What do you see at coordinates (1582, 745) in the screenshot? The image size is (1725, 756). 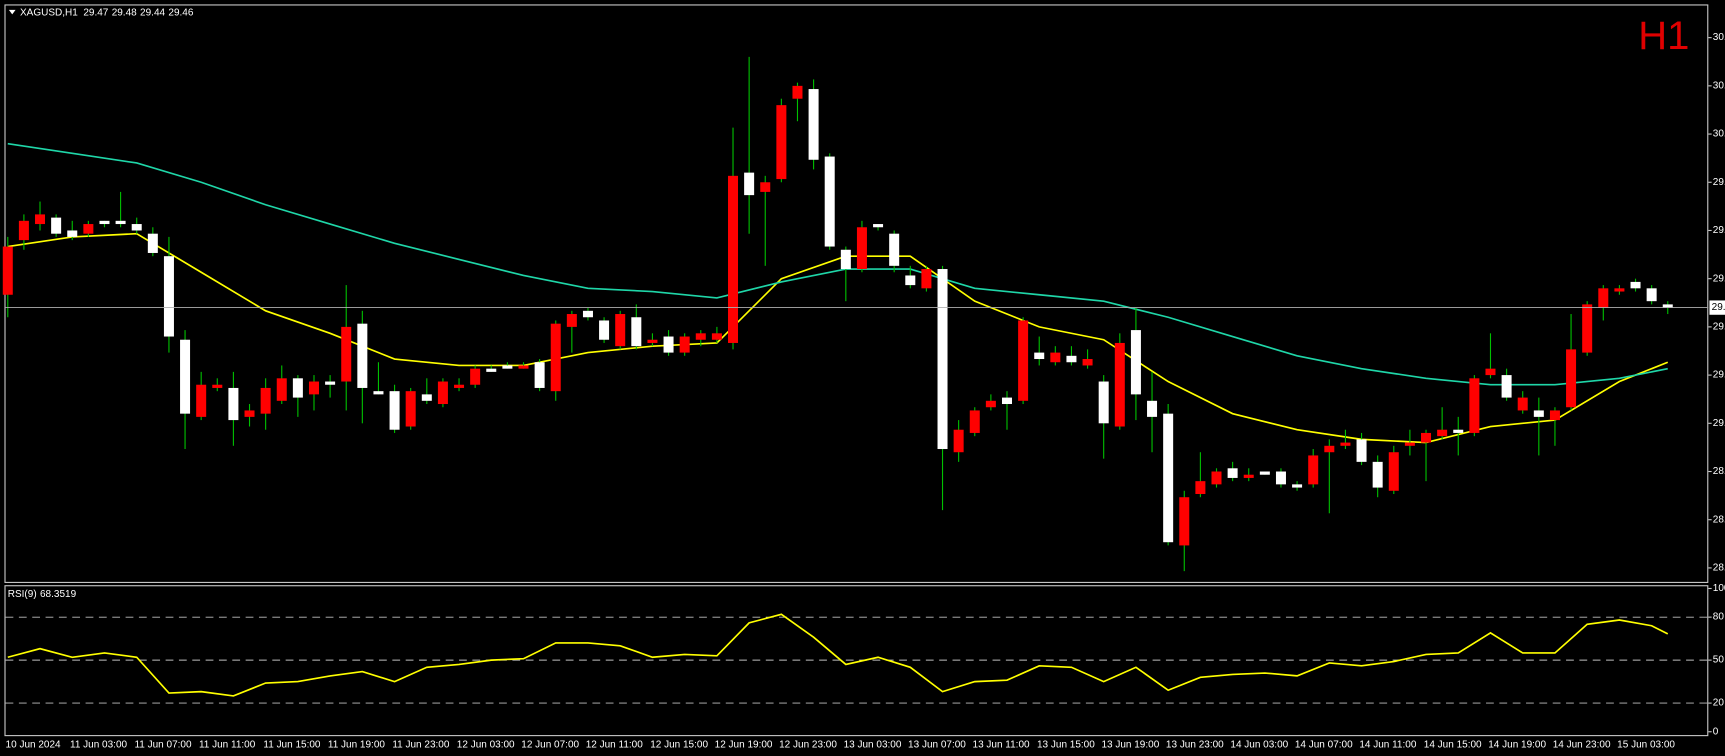 I see `x-tick-label: 14 Jun 23:00` at bounding box center [1582, 745].